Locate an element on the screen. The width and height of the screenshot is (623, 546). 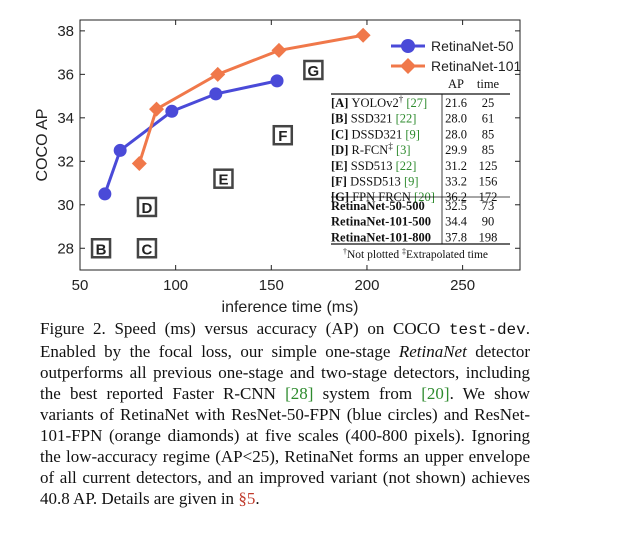
x-tick-label: 100 is located at coordinates (175, 285).